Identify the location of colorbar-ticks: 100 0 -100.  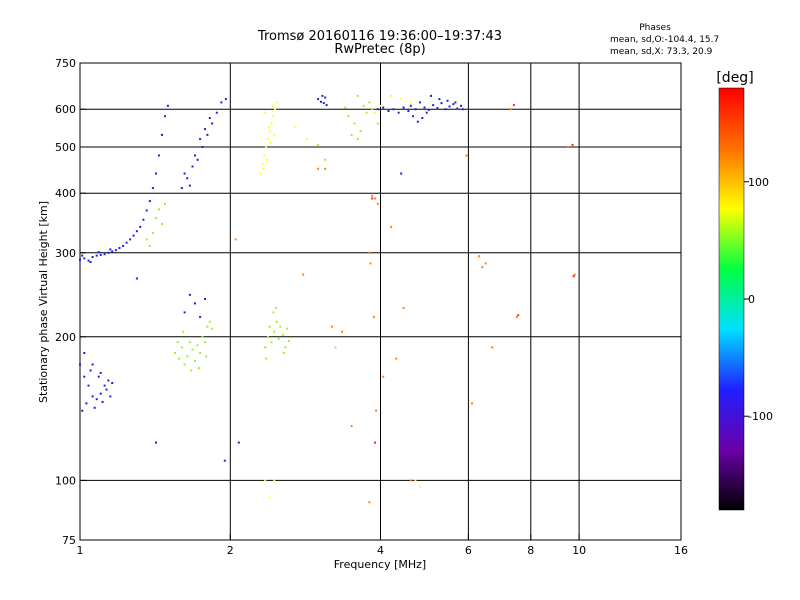
(758, 299).